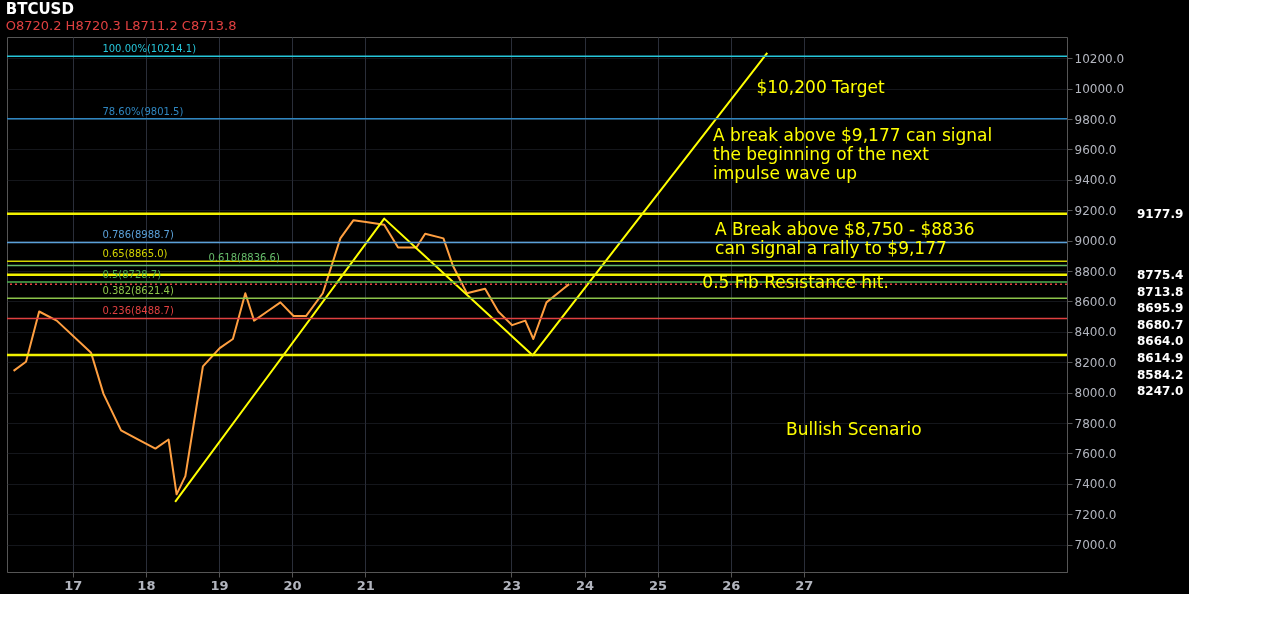 This screenshot has width=1280, height=636. What do you see at coordinates (852, 153) in the screenshot?
I see `annotation: A break above $9,177 can signal the beginning of the next impulse wave up` at bounding box center [852, 153].